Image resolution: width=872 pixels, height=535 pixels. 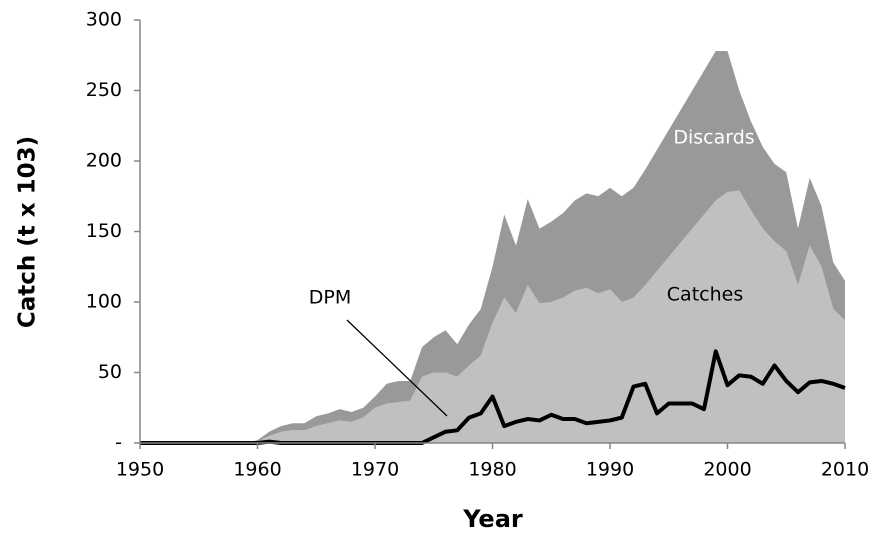 I want to click on y-axis-title: Catch (t x 103), so click(x=28, y=232).